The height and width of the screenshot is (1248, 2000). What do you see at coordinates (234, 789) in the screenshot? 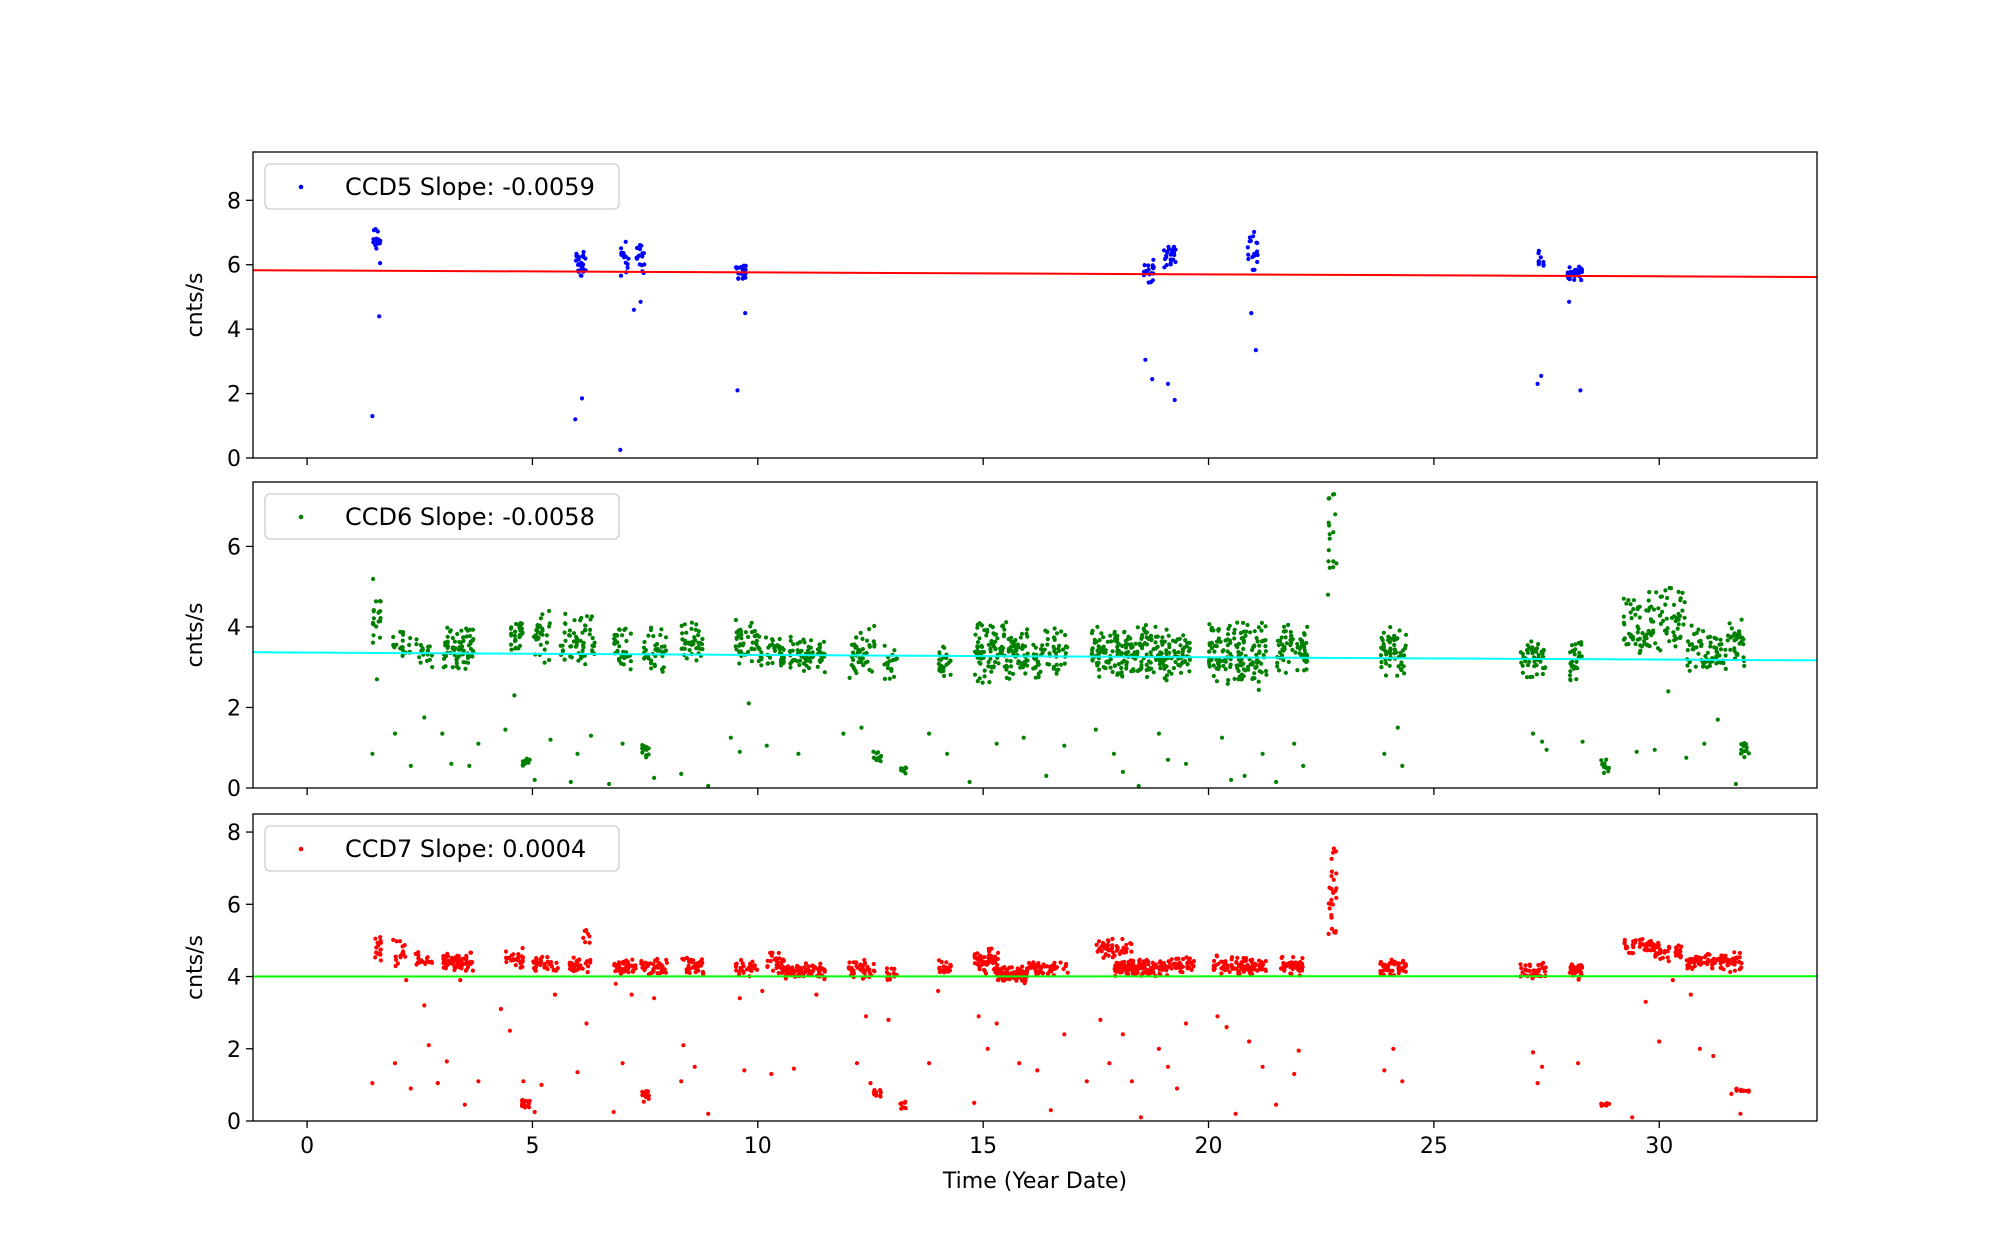
I see `y-tick-label: 0` at bounding box center [234, 789].